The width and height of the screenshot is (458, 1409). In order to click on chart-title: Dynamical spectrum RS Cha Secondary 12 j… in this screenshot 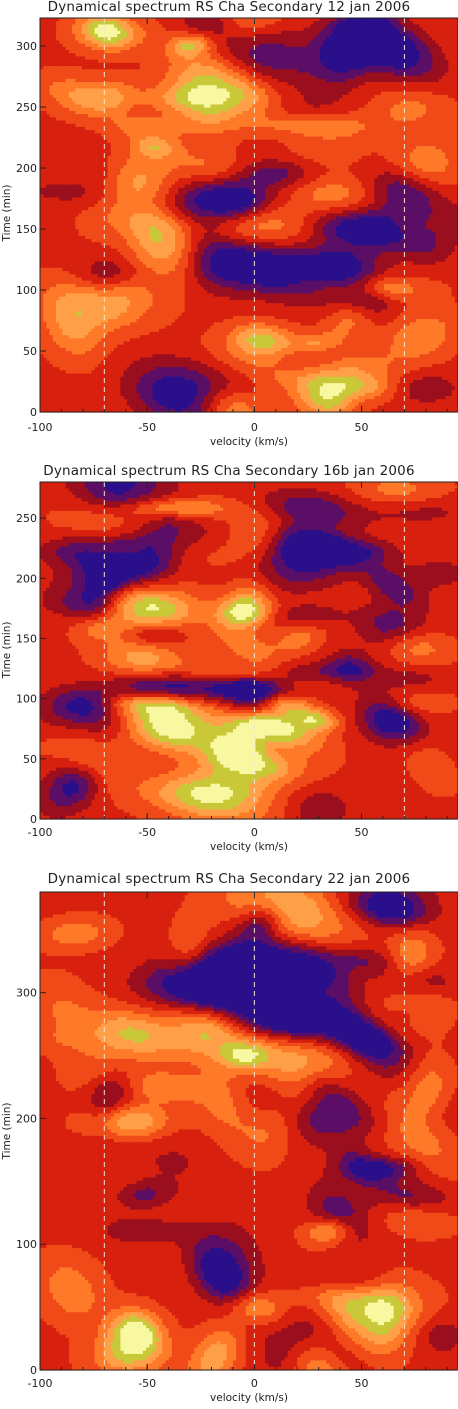, I will do `click(229, 7)`.